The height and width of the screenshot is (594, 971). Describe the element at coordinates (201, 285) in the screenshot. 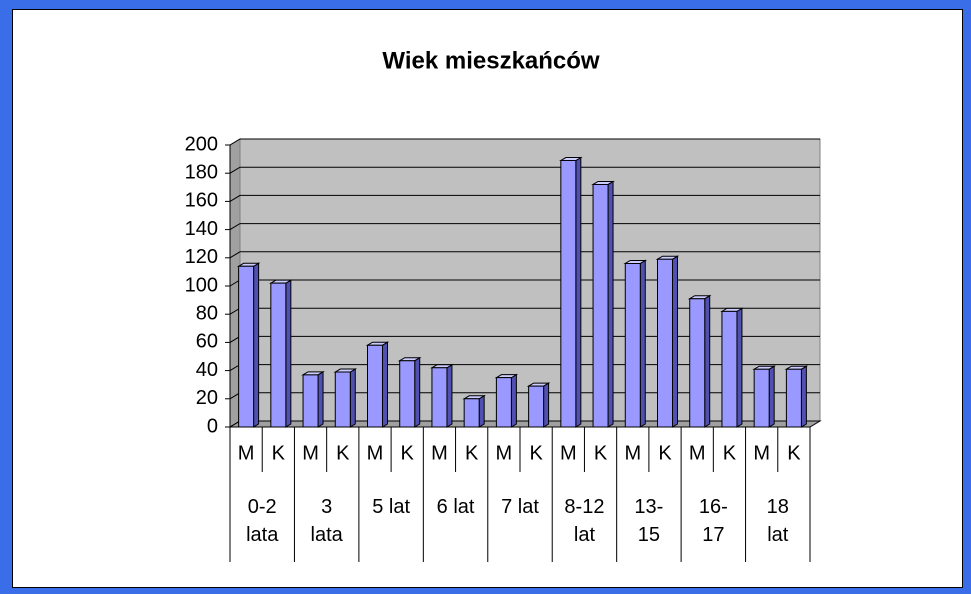

I see `y-tick-label: 100` at that location.